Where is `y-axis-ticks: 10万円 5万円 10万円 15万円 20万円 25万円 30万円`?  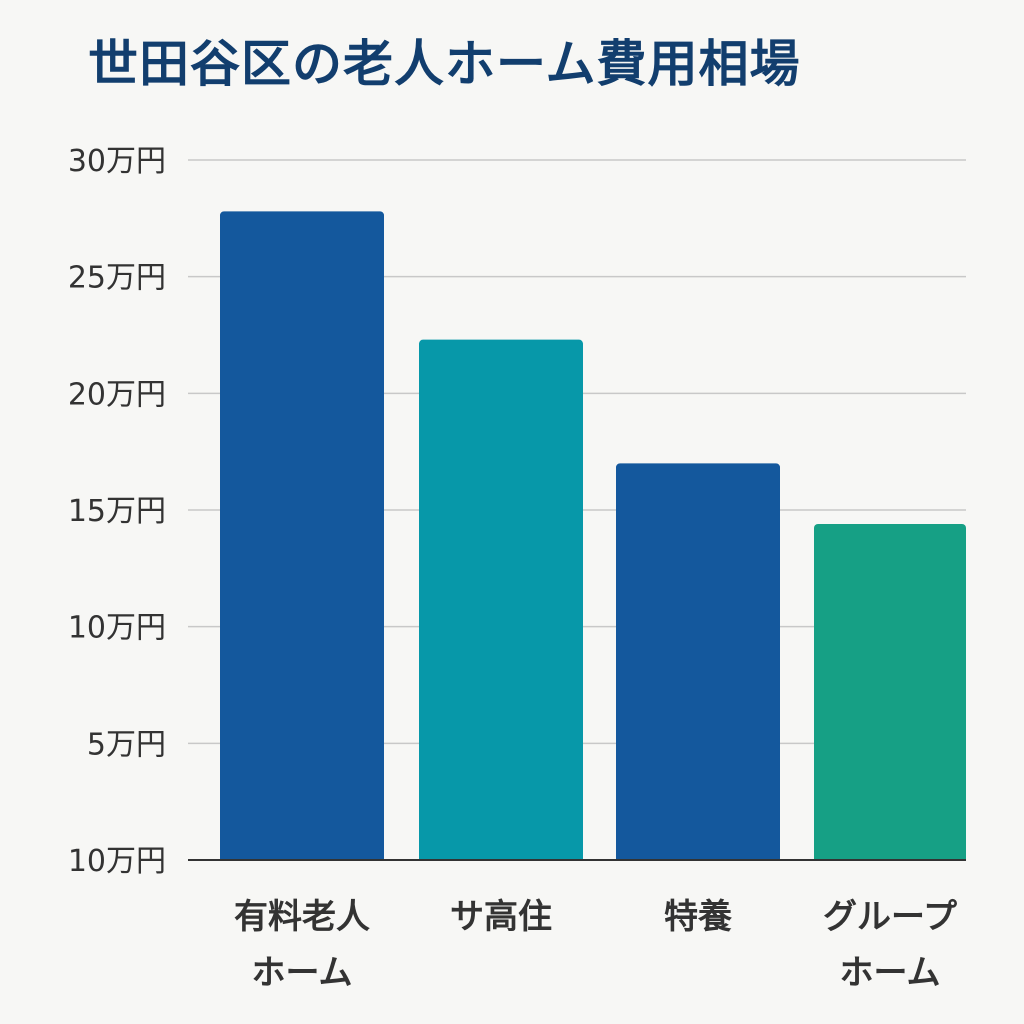
y-axis-ticks: 10万円 5万円 10万円 15万円 20万円 25万円 30万円 is located at coordinates (117, 511).